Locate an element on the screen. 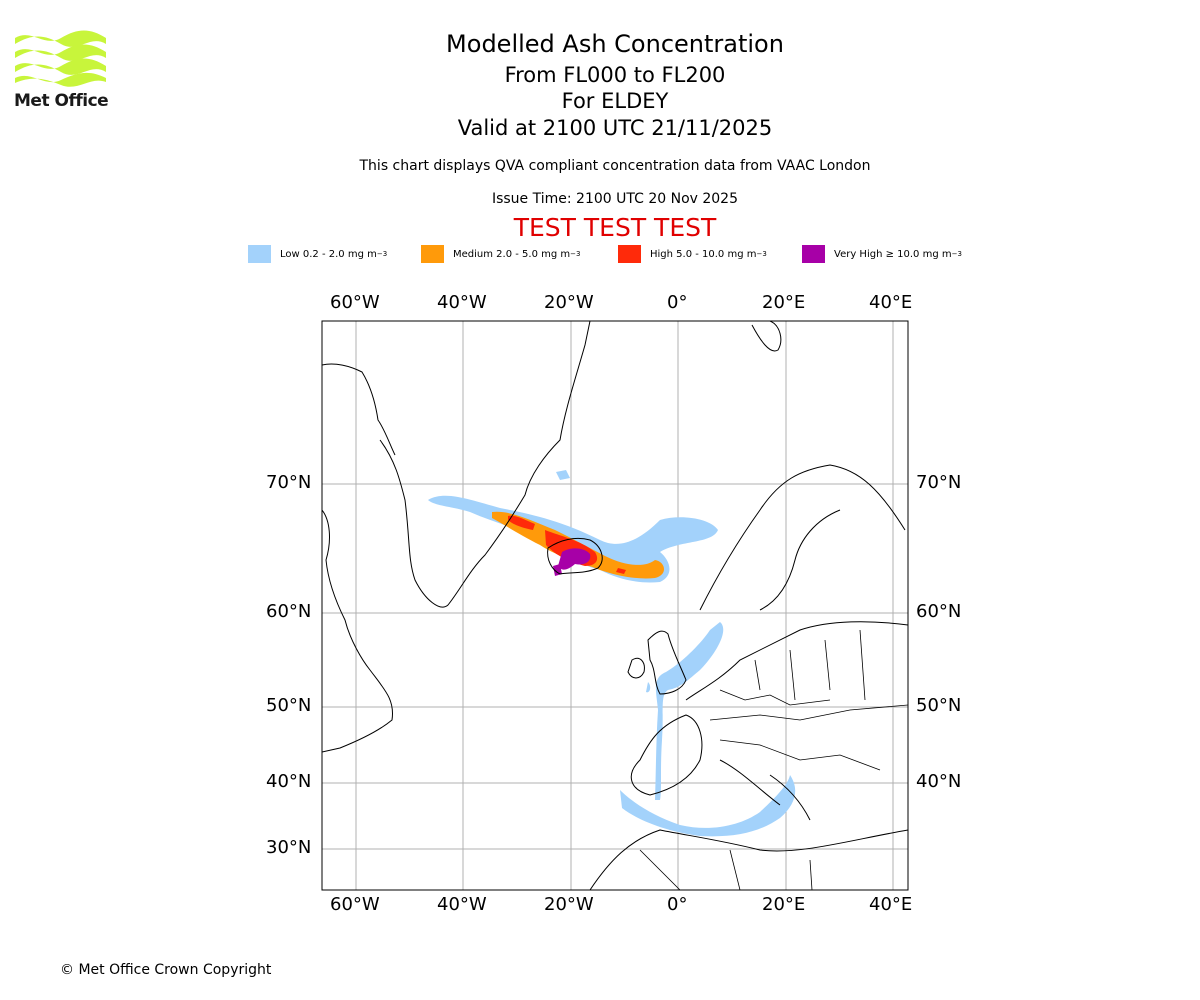 The width and height of the screenshot is (1200, 1000). legend-high-swatch is located at coordinates (629, 254).